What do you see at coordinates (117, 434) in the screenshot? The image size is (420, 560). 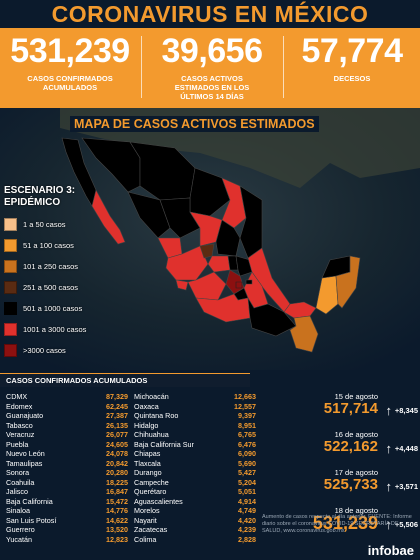 I see `state-cases: 26,077` at bounding box center [117, 434].